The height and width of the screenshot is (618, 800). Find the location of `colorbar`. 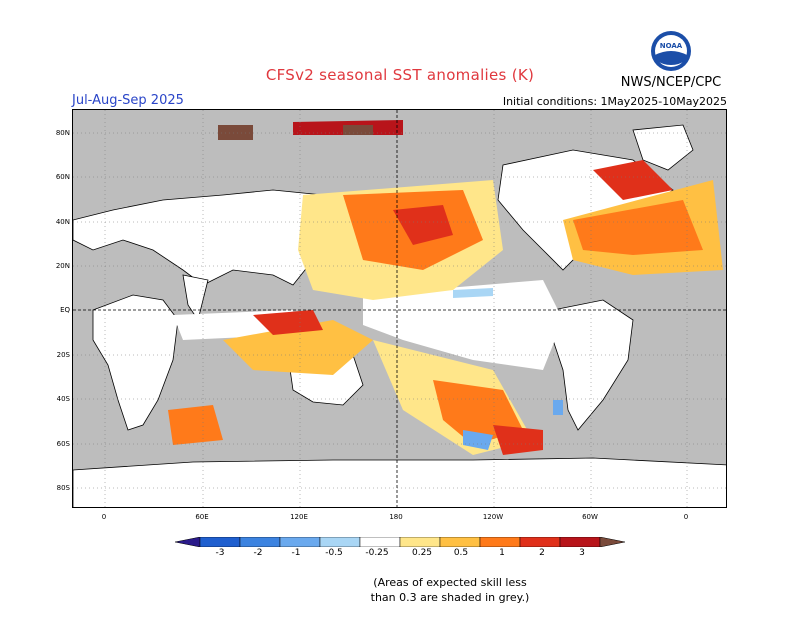

colorbar is located at coordinates (400, 542).